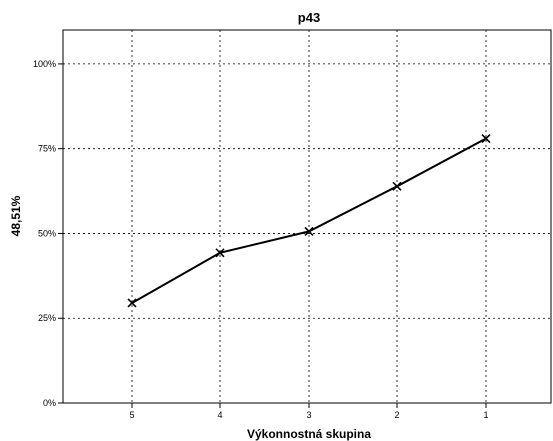 Image resolution: width=553 pixels, height=441 pixels. Describe the element at coordinates (16, 215) in the screenshot. I see `y-axis-label: 48,51%` at that location.